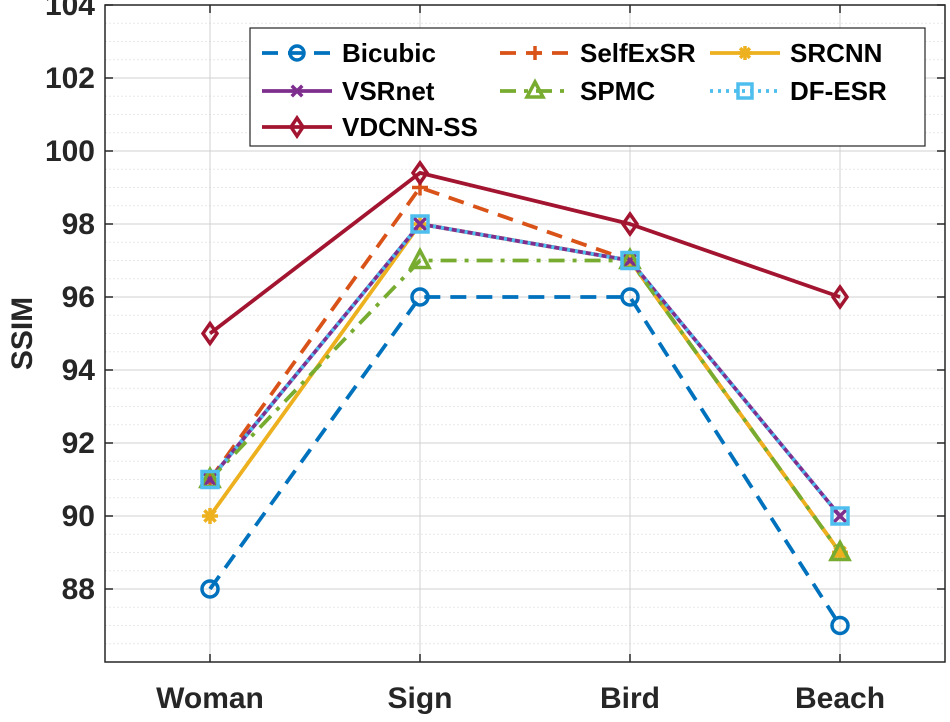  Describe the element at coordinates (70, 78) in the screenshot. I see `y-tick-label: 102` at that location.